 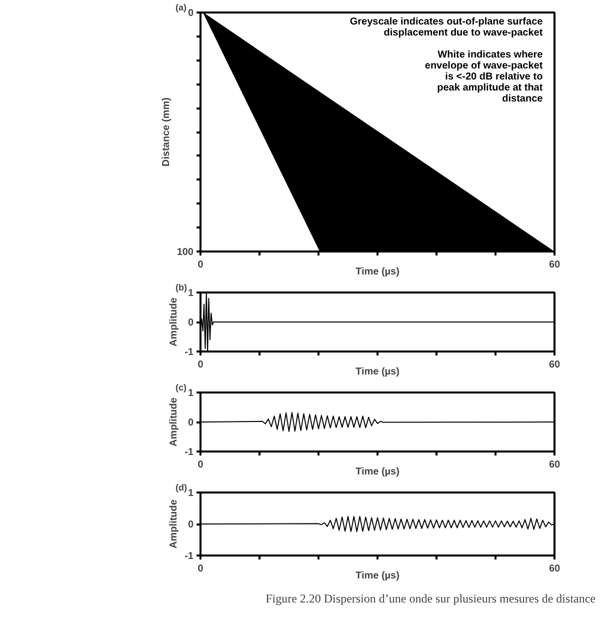 I want to click on annotation: Greyscale indicates out-of-plane surface displacement due to wave-packet, so click(x=447, y=27).